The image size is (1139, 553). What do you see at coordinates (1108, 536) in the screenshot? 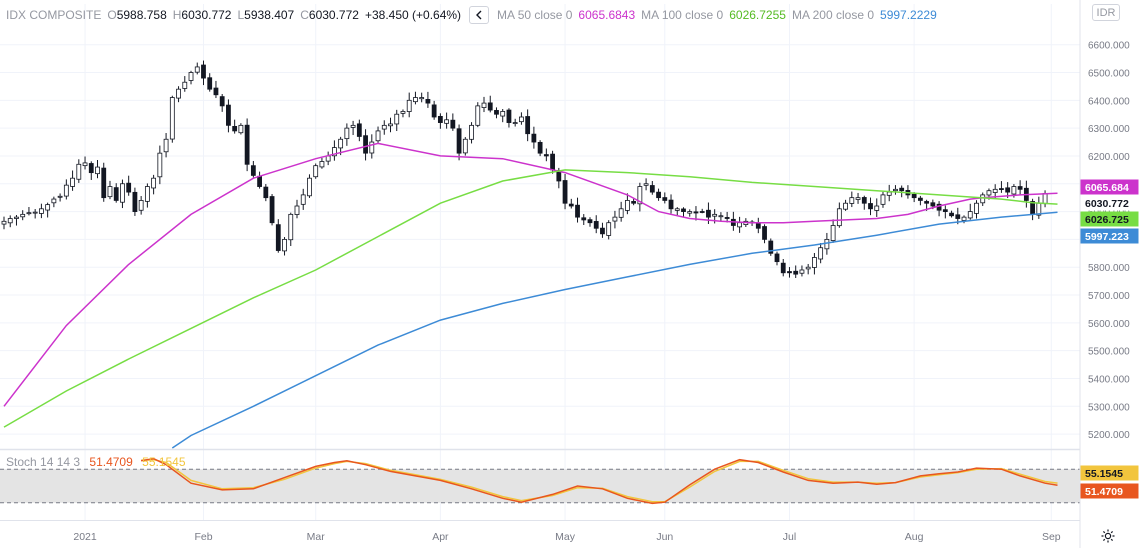
I see `gear-icon` at bounding box center [1108, 536].